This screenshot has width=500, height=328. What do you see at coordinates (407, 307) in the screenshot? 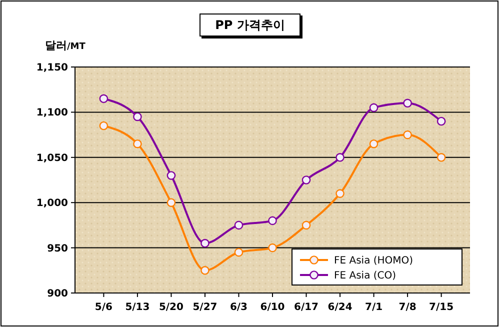
I see `x-tick-label: 7/8` at bounding box center [407, 307].